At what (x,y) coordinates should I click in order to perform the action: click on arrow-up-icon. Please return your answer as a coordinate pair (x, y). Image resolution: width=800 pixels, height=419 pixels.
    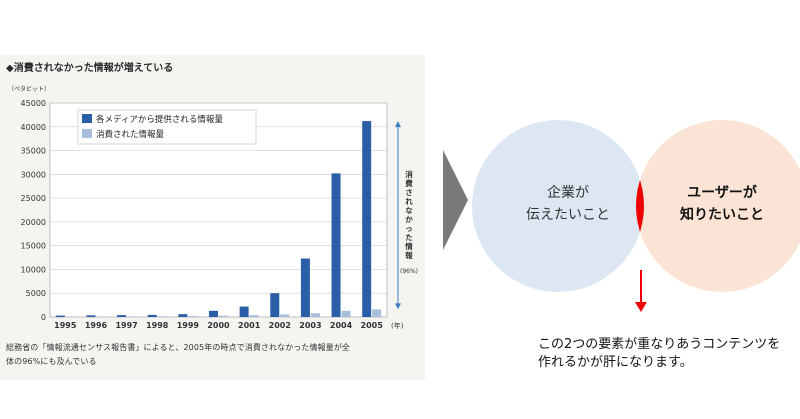
    Looking at the image, I should click on (398, 124).